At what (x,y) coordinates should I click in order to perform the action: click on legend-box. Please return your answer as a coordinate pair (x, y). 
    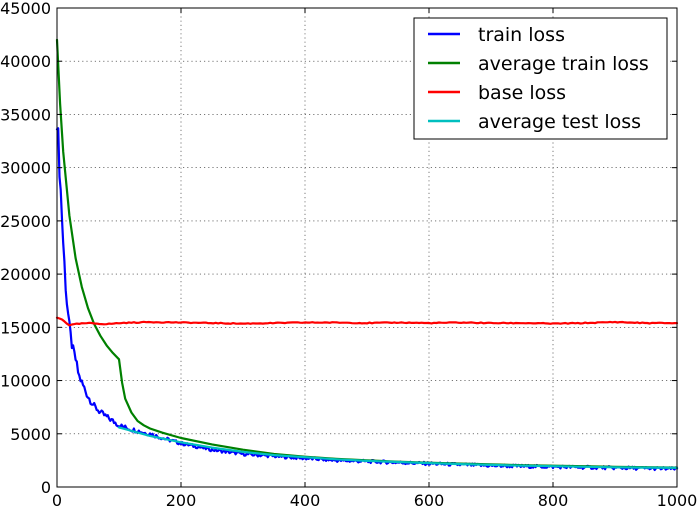
    Looking at the image, I should click on (540, 78).